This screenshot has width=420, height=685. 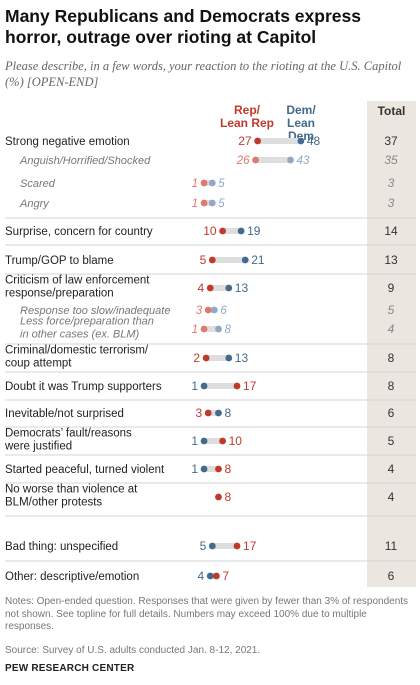 What do you see at coordinates (53, 503) in the screenshot?
I see `row-label: BLM/other protests` at bounding box center [53, 503].